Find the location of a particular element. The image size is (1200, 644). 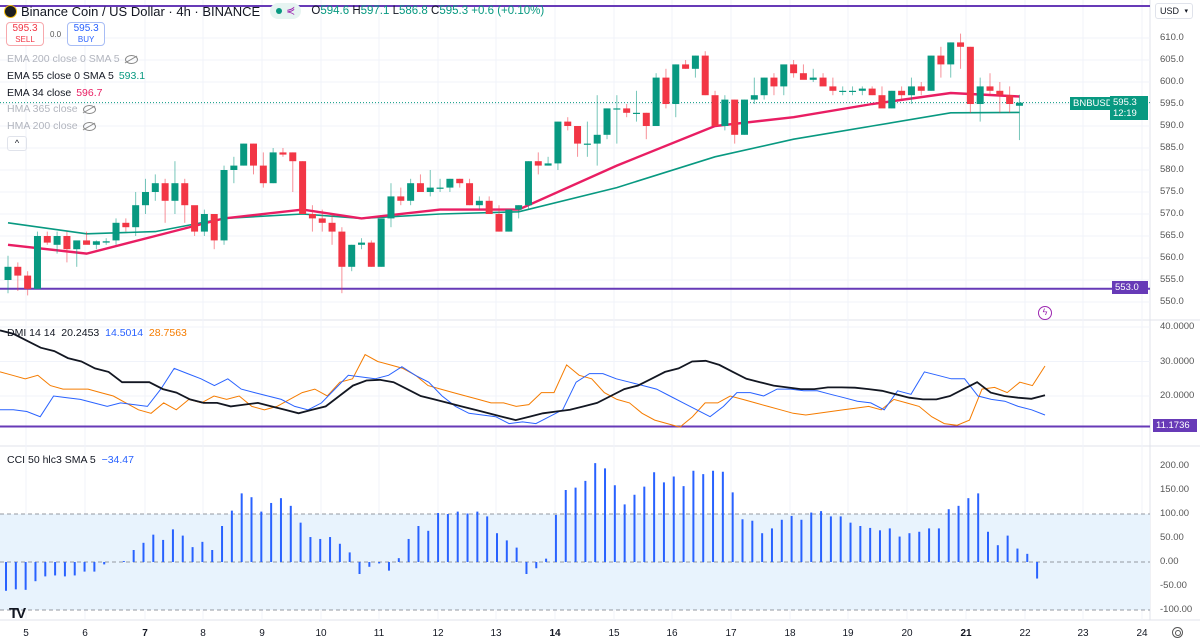

time-tick-label: 18 is located at coordinates (790, 633).